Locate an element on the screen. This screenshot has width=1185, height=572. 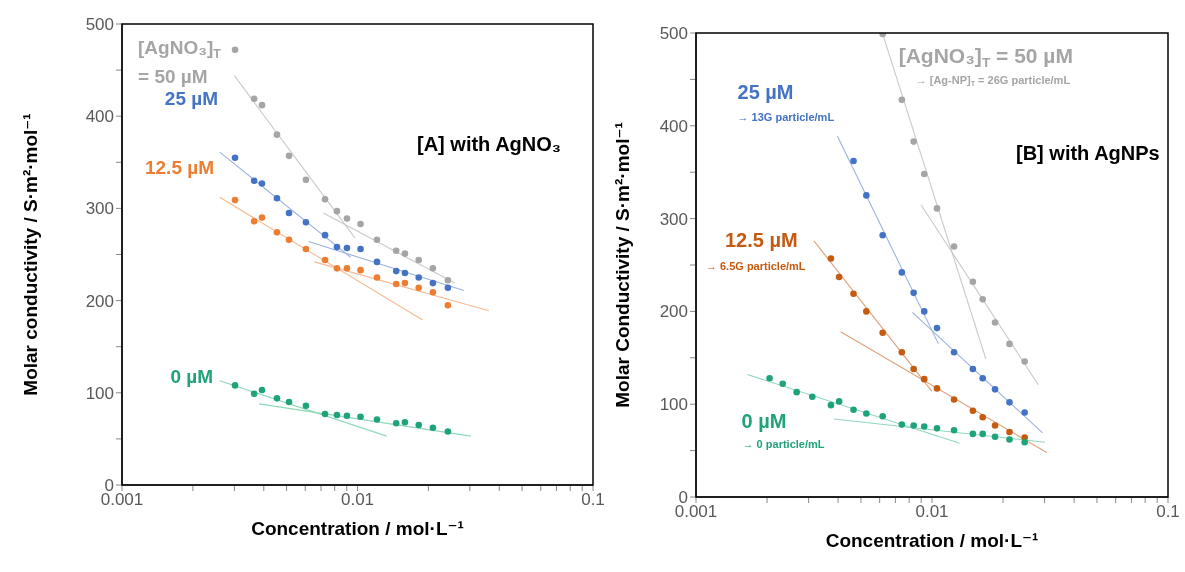
annotation: → 6.5G particle/mL is located at coordinates (755, 265).